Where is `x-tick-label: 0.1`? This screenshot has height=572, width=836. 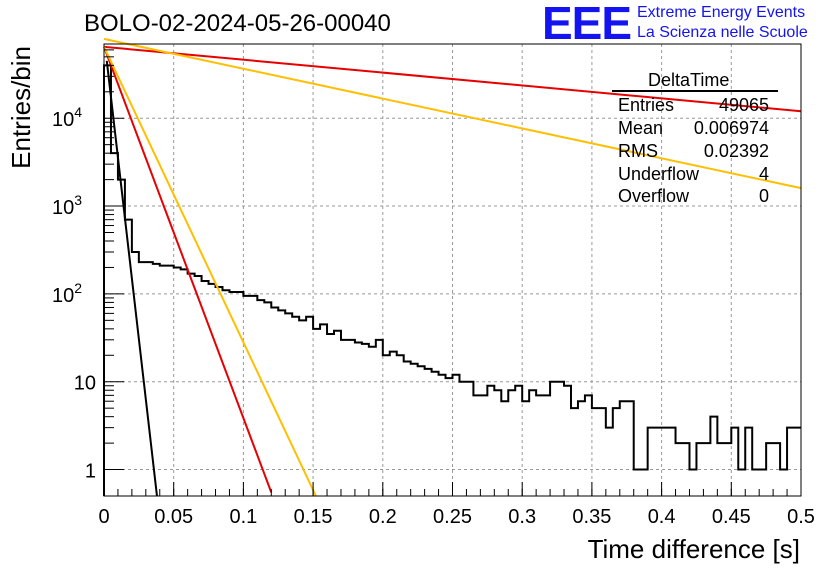 x-tick-label: 0.1 is located at coordinates (243, 517).